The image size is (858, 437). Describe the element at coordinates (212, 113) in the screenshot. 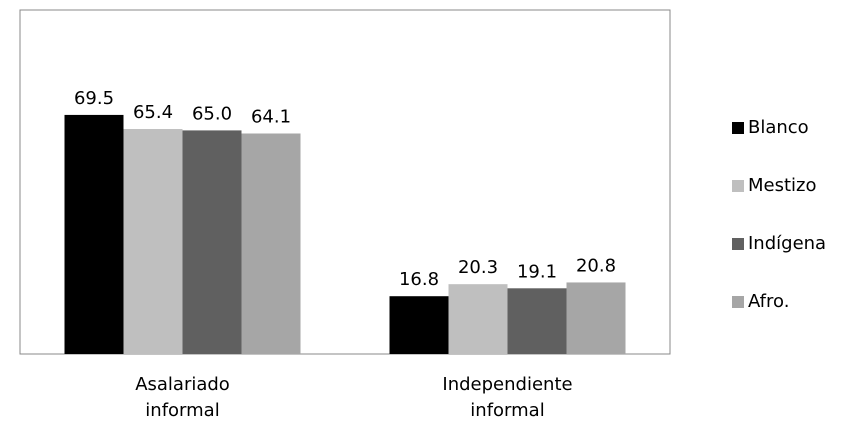

I see `data-label: 65.0` at that location.